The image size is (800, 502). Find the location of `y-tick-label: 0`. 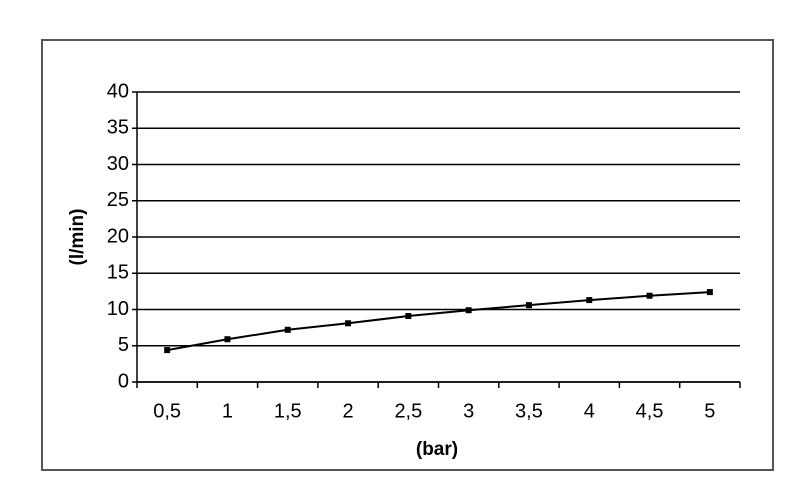

y-tick-label: 0 is located at coordinates (123, 381).